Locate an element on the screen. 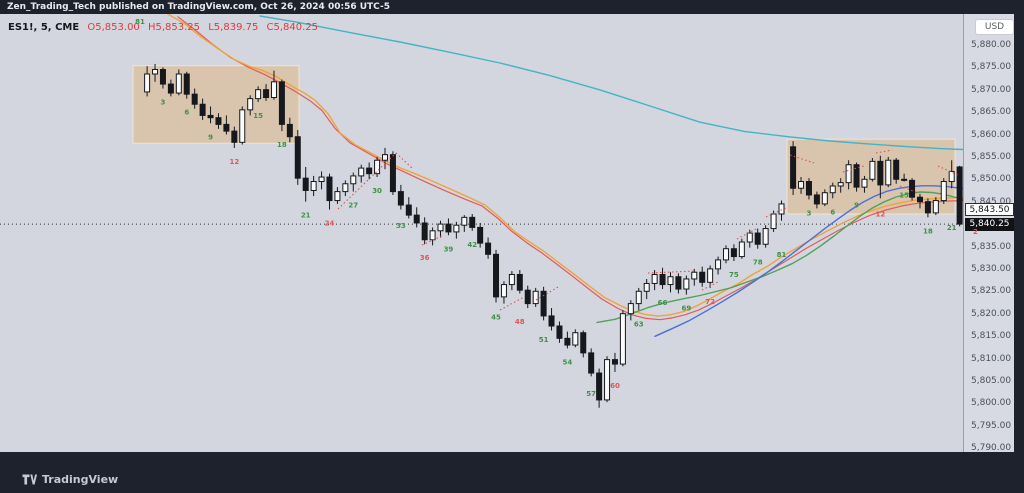  bar-count-label: 6 is located at coordinates (832, 212).